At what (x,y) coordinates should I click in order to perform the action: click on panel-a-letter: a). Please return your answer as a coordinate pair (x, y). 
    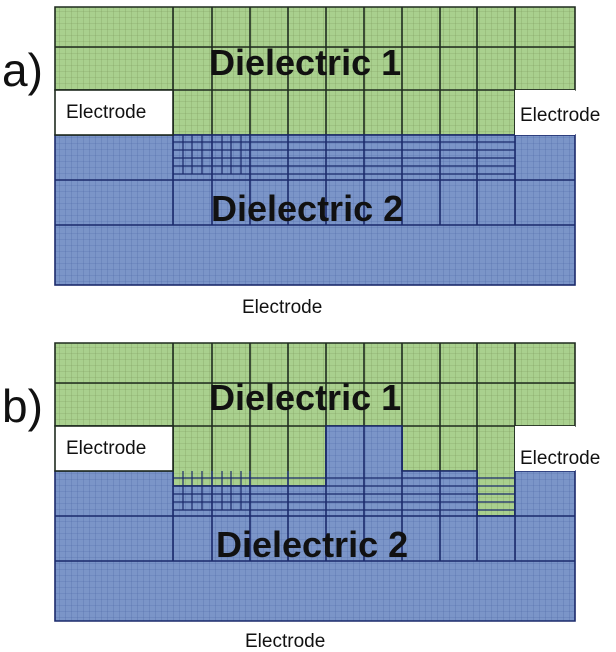
    Looking at the image, I should click on (22, 70).